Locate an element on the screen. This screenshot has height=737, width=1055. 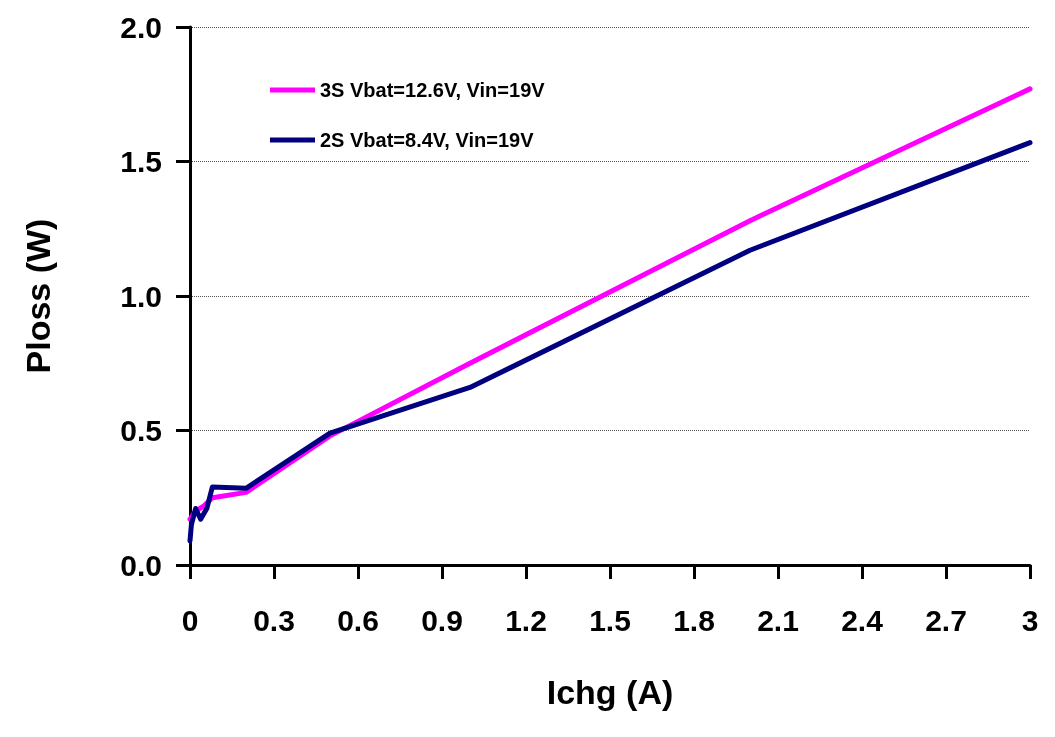
x-tick-label: 1.2 is located at coordinates (526, 620).